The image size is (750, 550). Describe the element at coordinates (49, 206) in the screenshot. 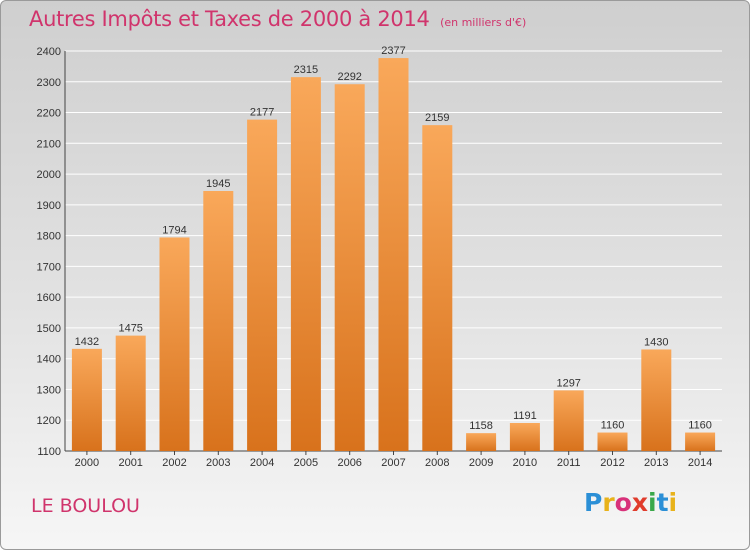

I see `y-tick-label: 1900` at that location.